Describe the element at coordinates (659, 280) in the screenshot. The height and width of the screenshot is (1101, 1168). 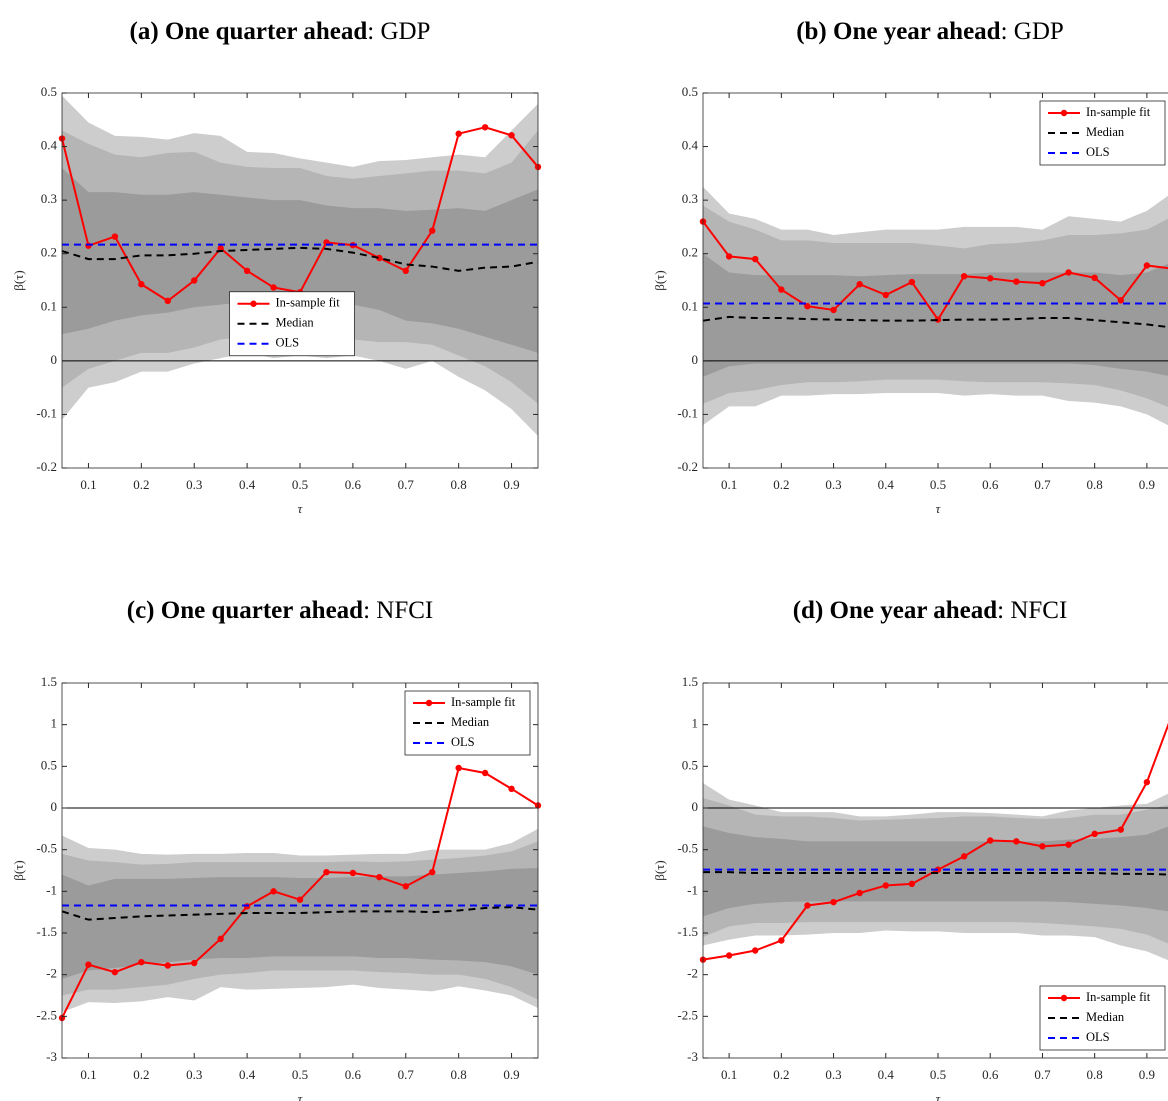
I see `y-axis-label: β(τ)` at that location.